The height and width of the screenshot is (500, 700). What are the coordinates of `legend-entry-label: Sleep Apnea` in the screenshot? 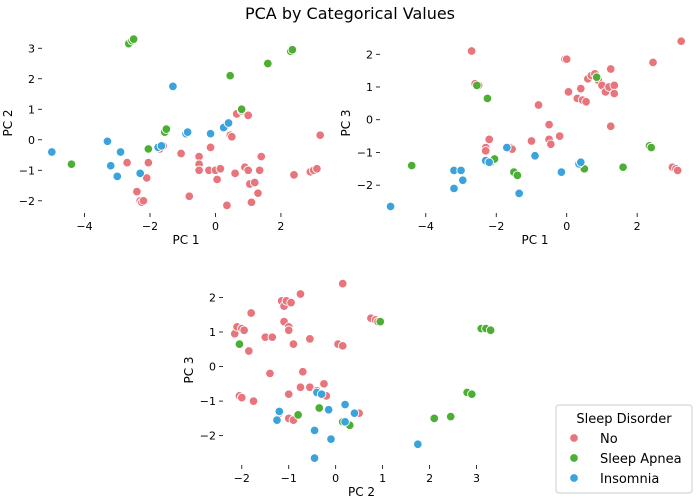 It's located at (641, 459).